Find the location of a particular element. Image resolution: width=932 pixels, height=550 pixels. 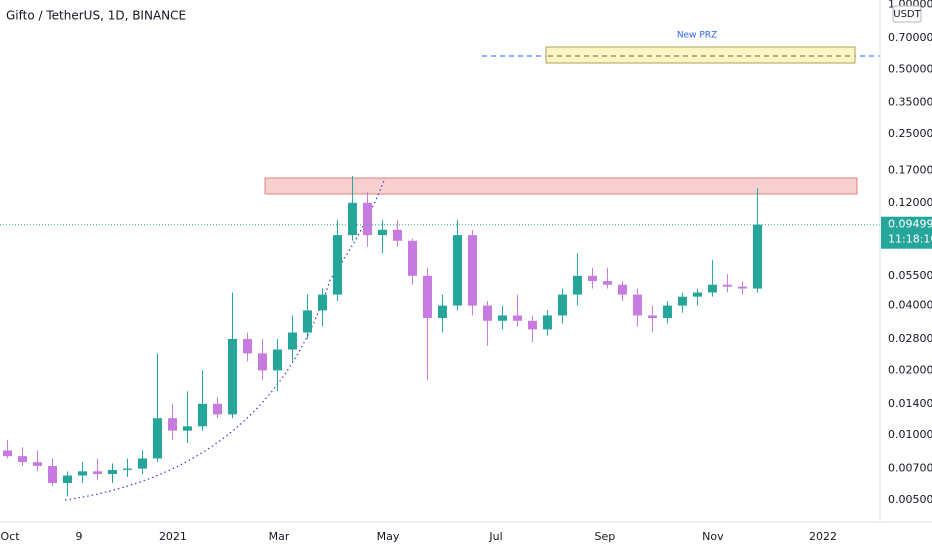

x-tick-label: 2022 is located at coordinates (823, 536).